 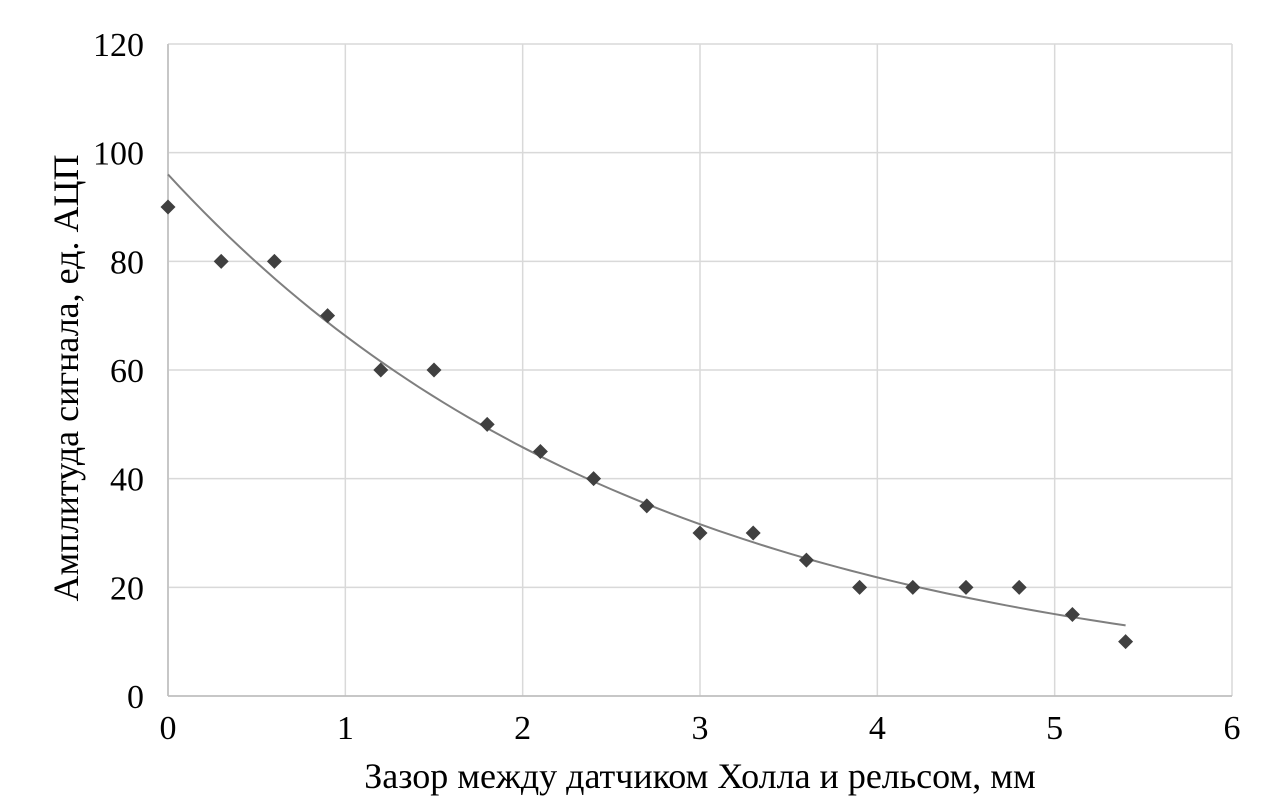 I want to click on y-tick-label: 0, so click(x=135, y=697).